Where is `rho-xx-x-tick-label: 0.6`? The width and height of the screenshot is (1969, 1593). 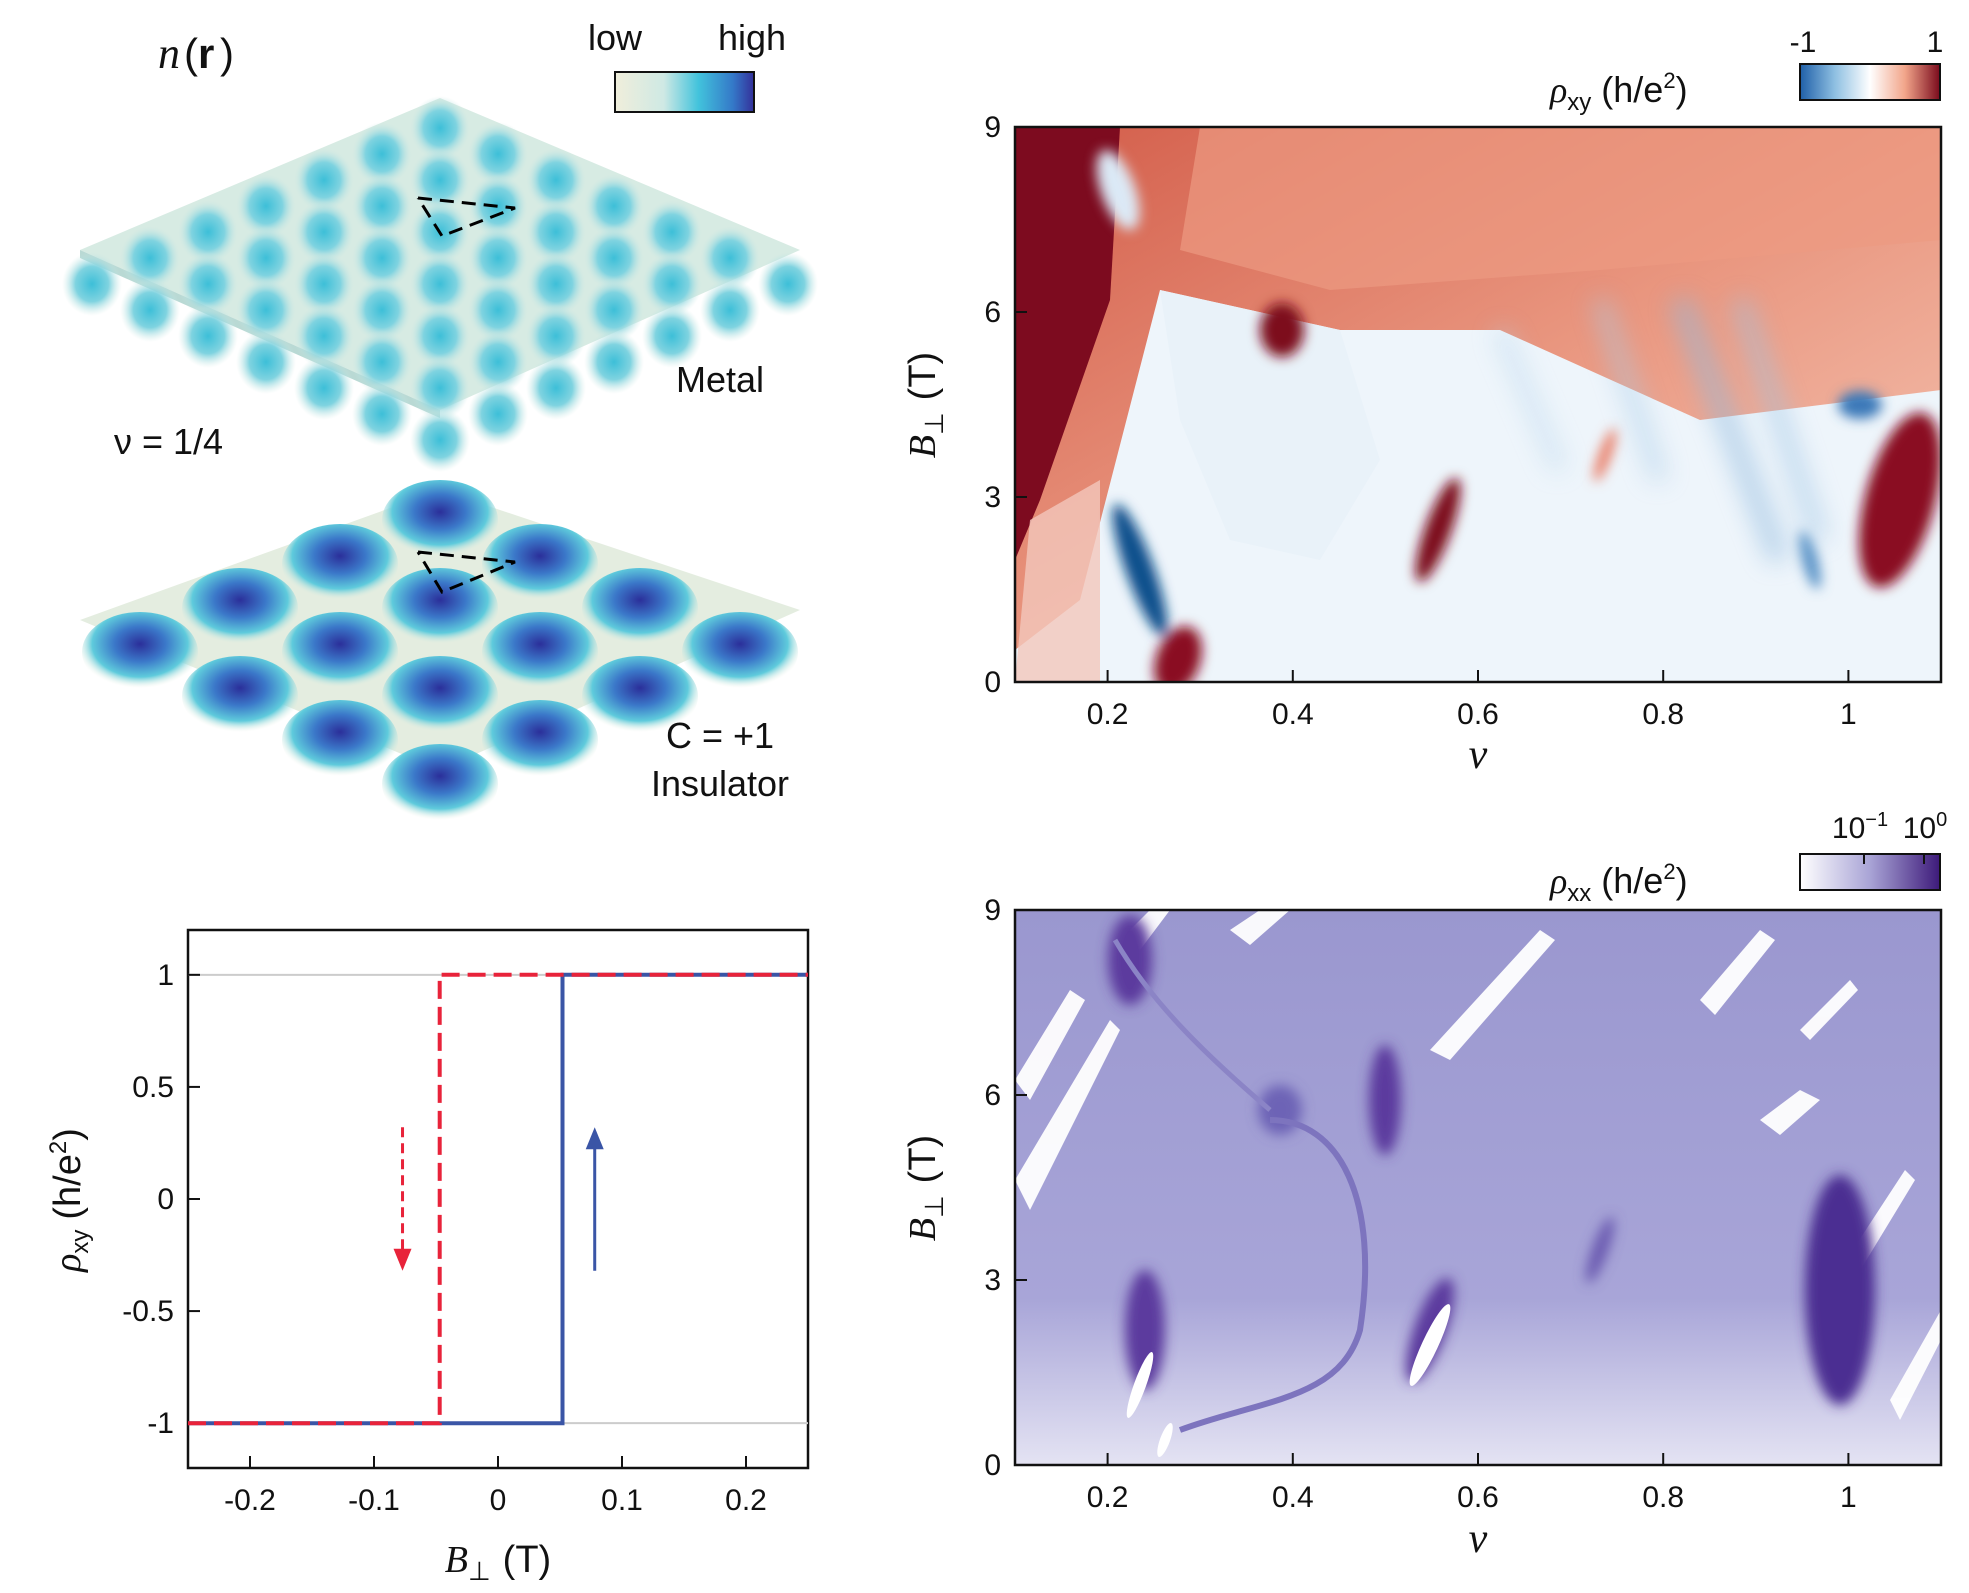
rho-xx-x-tick-label: 0.6 is located at coordinates (1478, 1497).